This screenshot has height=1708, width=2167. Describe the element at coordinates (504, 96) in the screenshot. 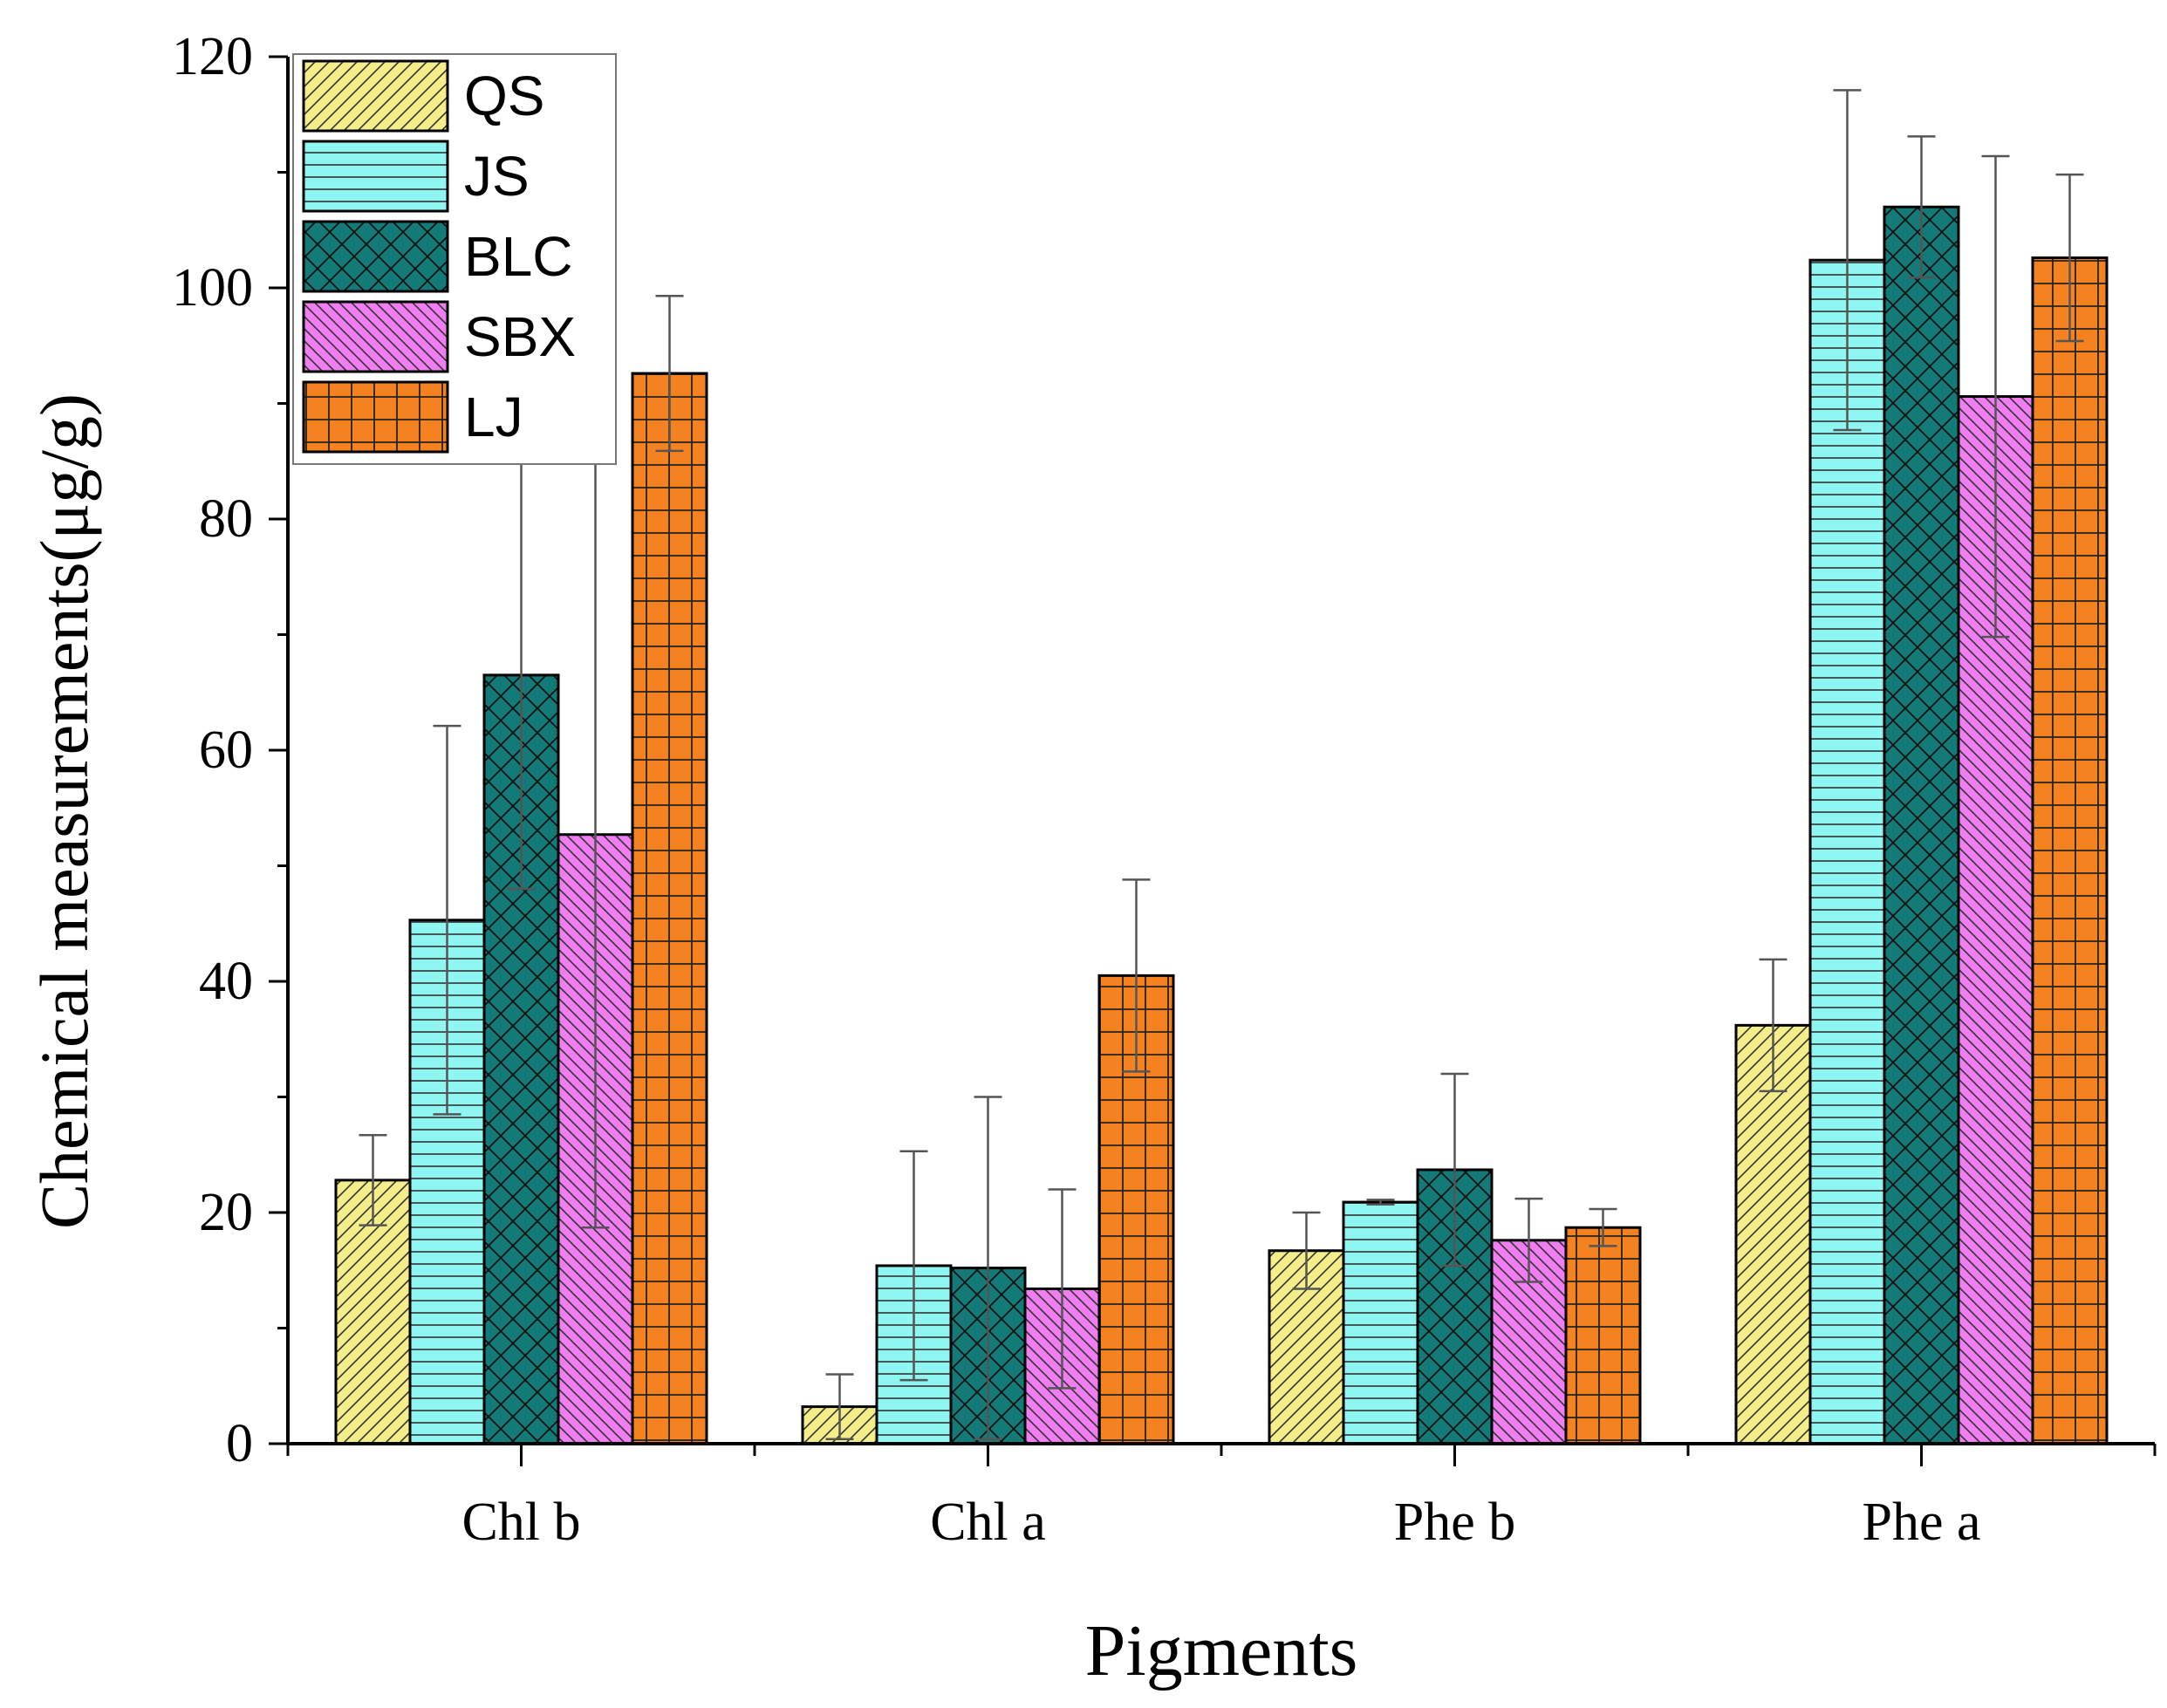

I see `legend-label: QS` at that location.